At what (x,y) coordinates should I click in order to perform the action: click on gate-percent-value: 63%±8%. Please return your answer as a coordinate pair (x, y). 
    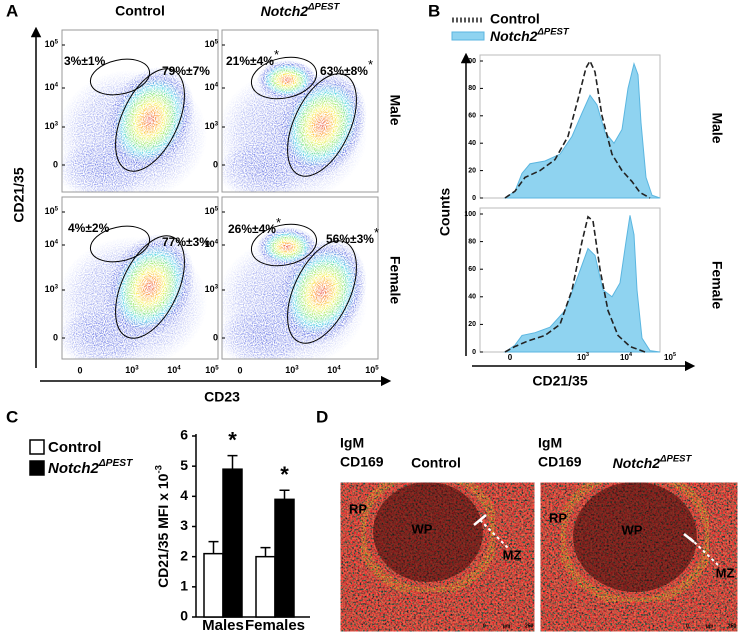
    Looking at the image, I should click on (344, 71).